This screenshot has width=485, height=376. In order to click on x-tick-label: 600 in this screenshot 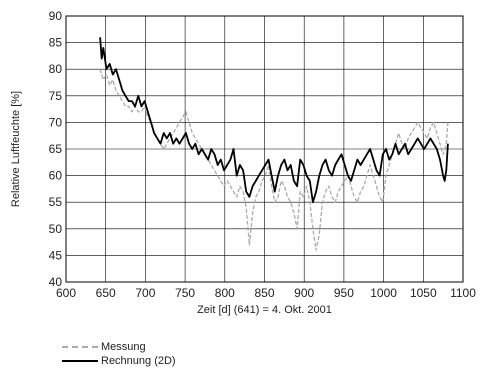, I will do `click(66, 293)`.